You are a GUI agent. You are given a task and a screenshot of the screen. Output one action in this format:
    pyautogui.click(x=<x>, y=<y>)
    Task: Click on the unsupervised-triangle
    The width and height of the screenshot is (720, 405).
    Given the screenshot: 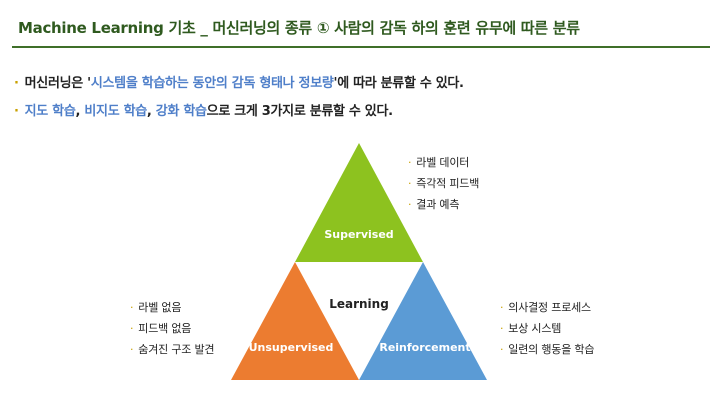 What is the action you would take?
    pyautogui.click(x=295, y=321)
    